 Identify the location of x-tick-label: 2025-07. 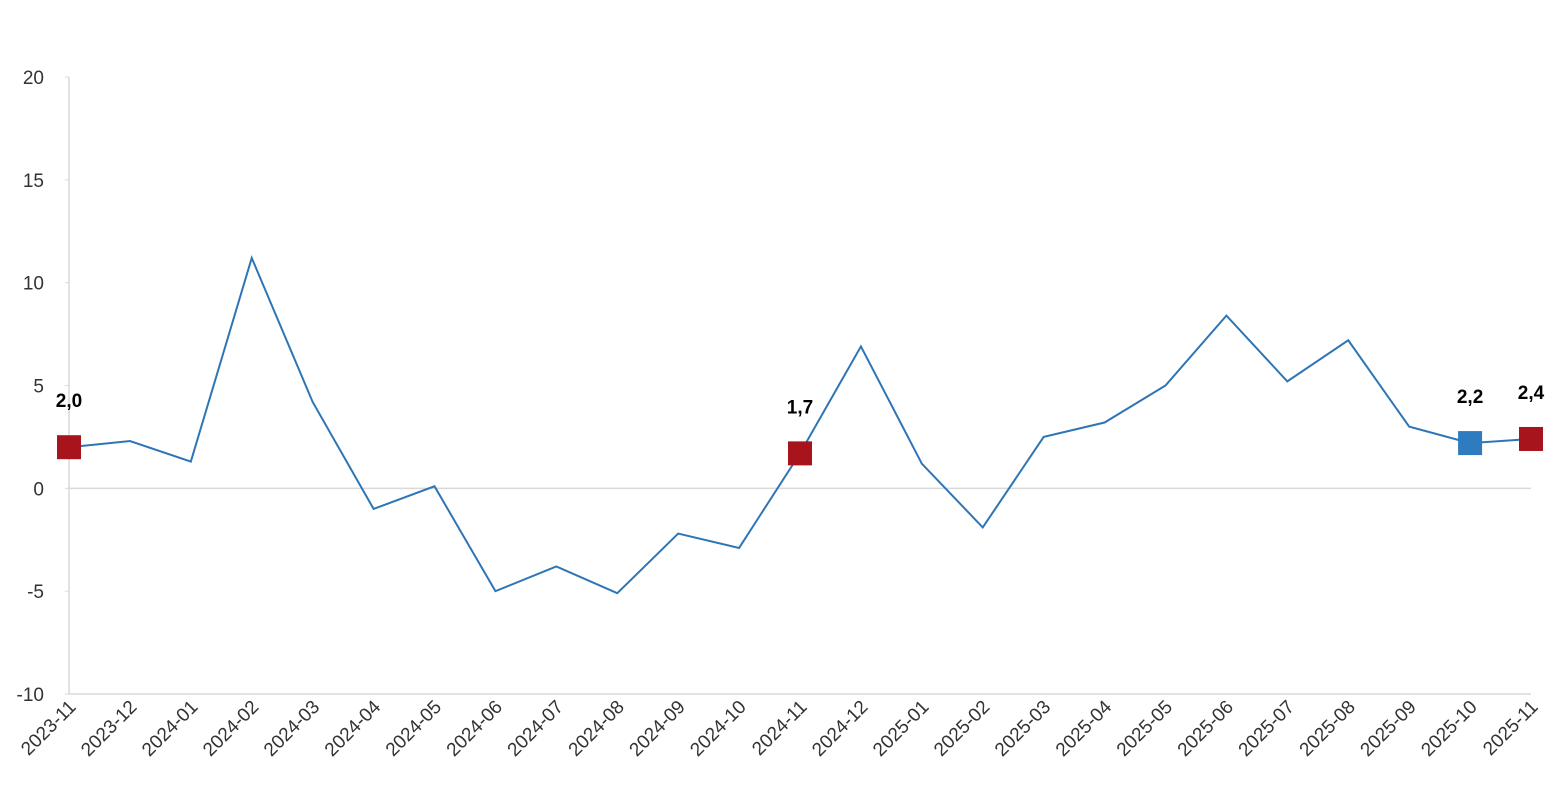
(1267, 729).